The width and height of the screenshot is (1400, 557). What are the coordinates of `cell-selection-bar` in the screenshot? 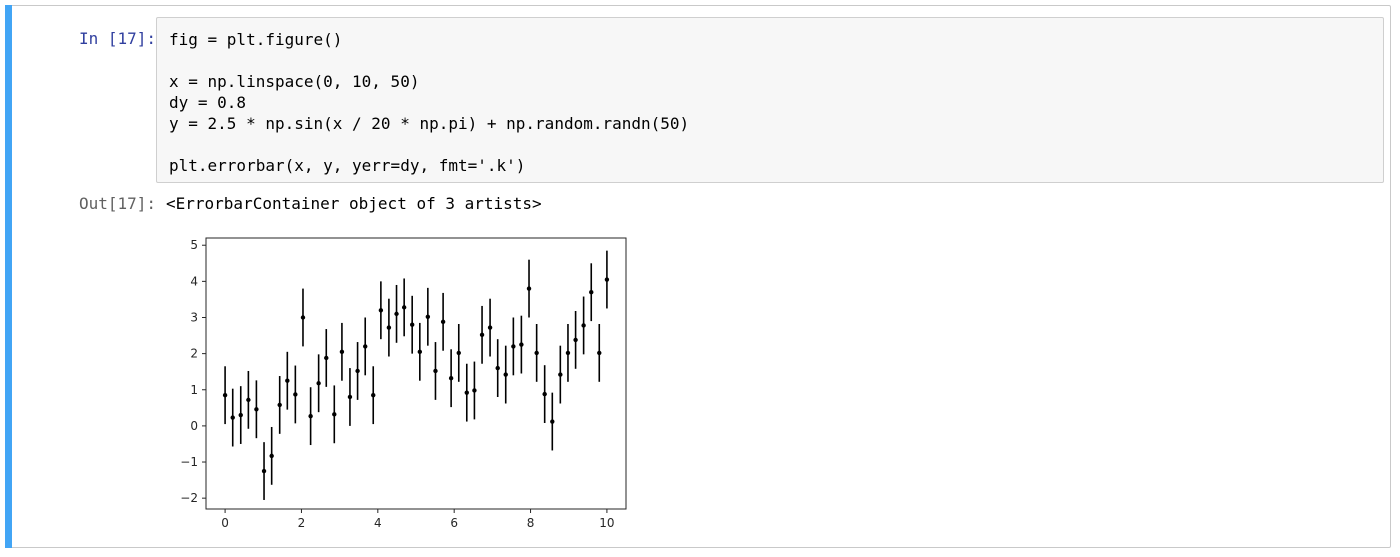 It's located at (8, 276).